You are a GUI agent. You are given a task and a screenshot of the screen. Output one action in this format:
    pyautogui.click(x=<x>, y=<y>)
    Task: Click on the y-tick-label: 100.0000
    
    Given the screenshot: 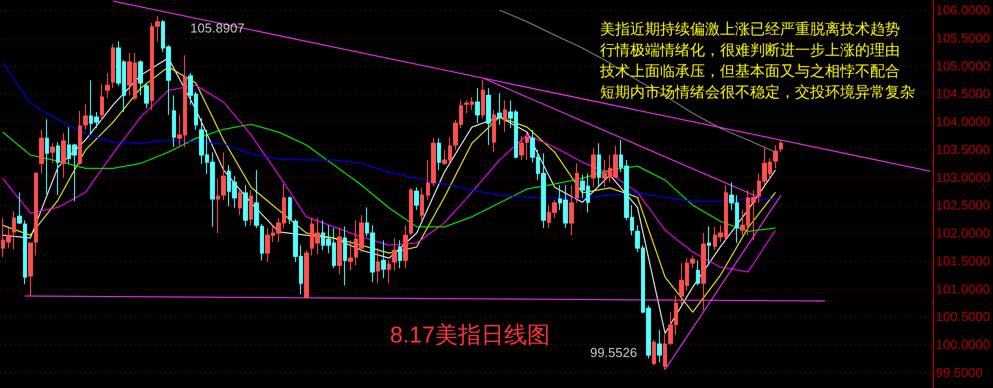 What is the action you would take?
    pyautogui.click(x=963, y=344)
    